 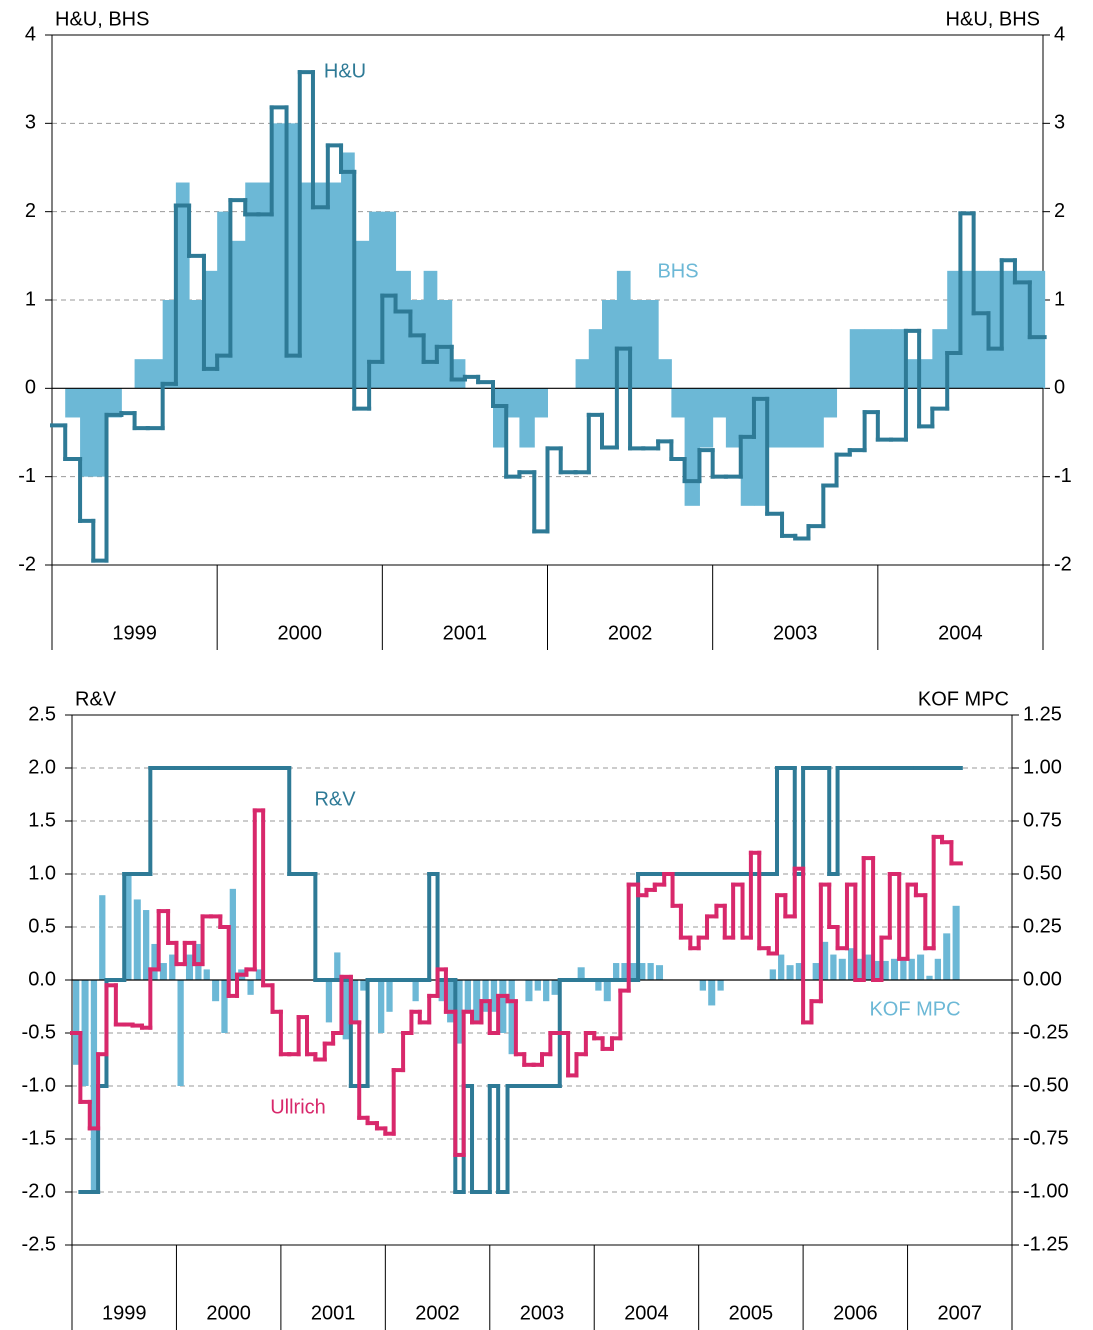 What do you see at coordinates (437, 1313) in the screenshot?
I see `x-tick-label: 2002` at bounding box center [437, 1313].